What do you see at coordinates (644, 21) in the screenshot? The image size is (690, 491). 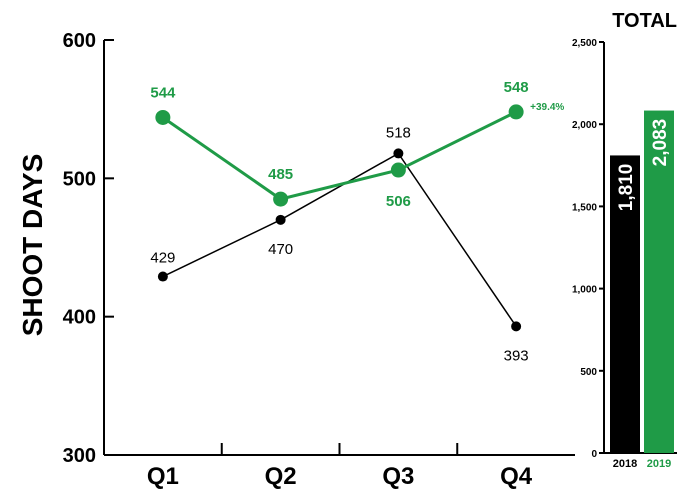 I see `bar-chart-title: TOTAL` at bounding box center [644, 21].